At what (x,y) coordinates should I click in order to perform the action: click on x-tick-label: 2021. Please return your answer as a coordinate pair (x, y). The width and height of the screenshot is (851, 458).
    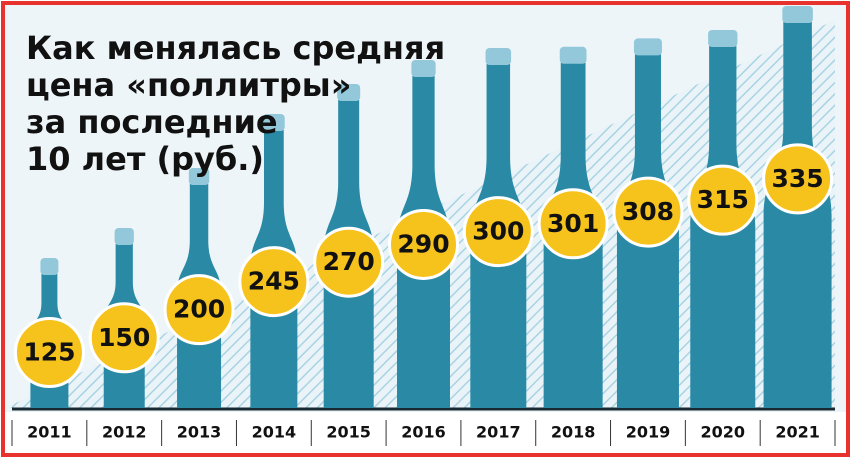
    Looking at the image, I should click on (797, 432).